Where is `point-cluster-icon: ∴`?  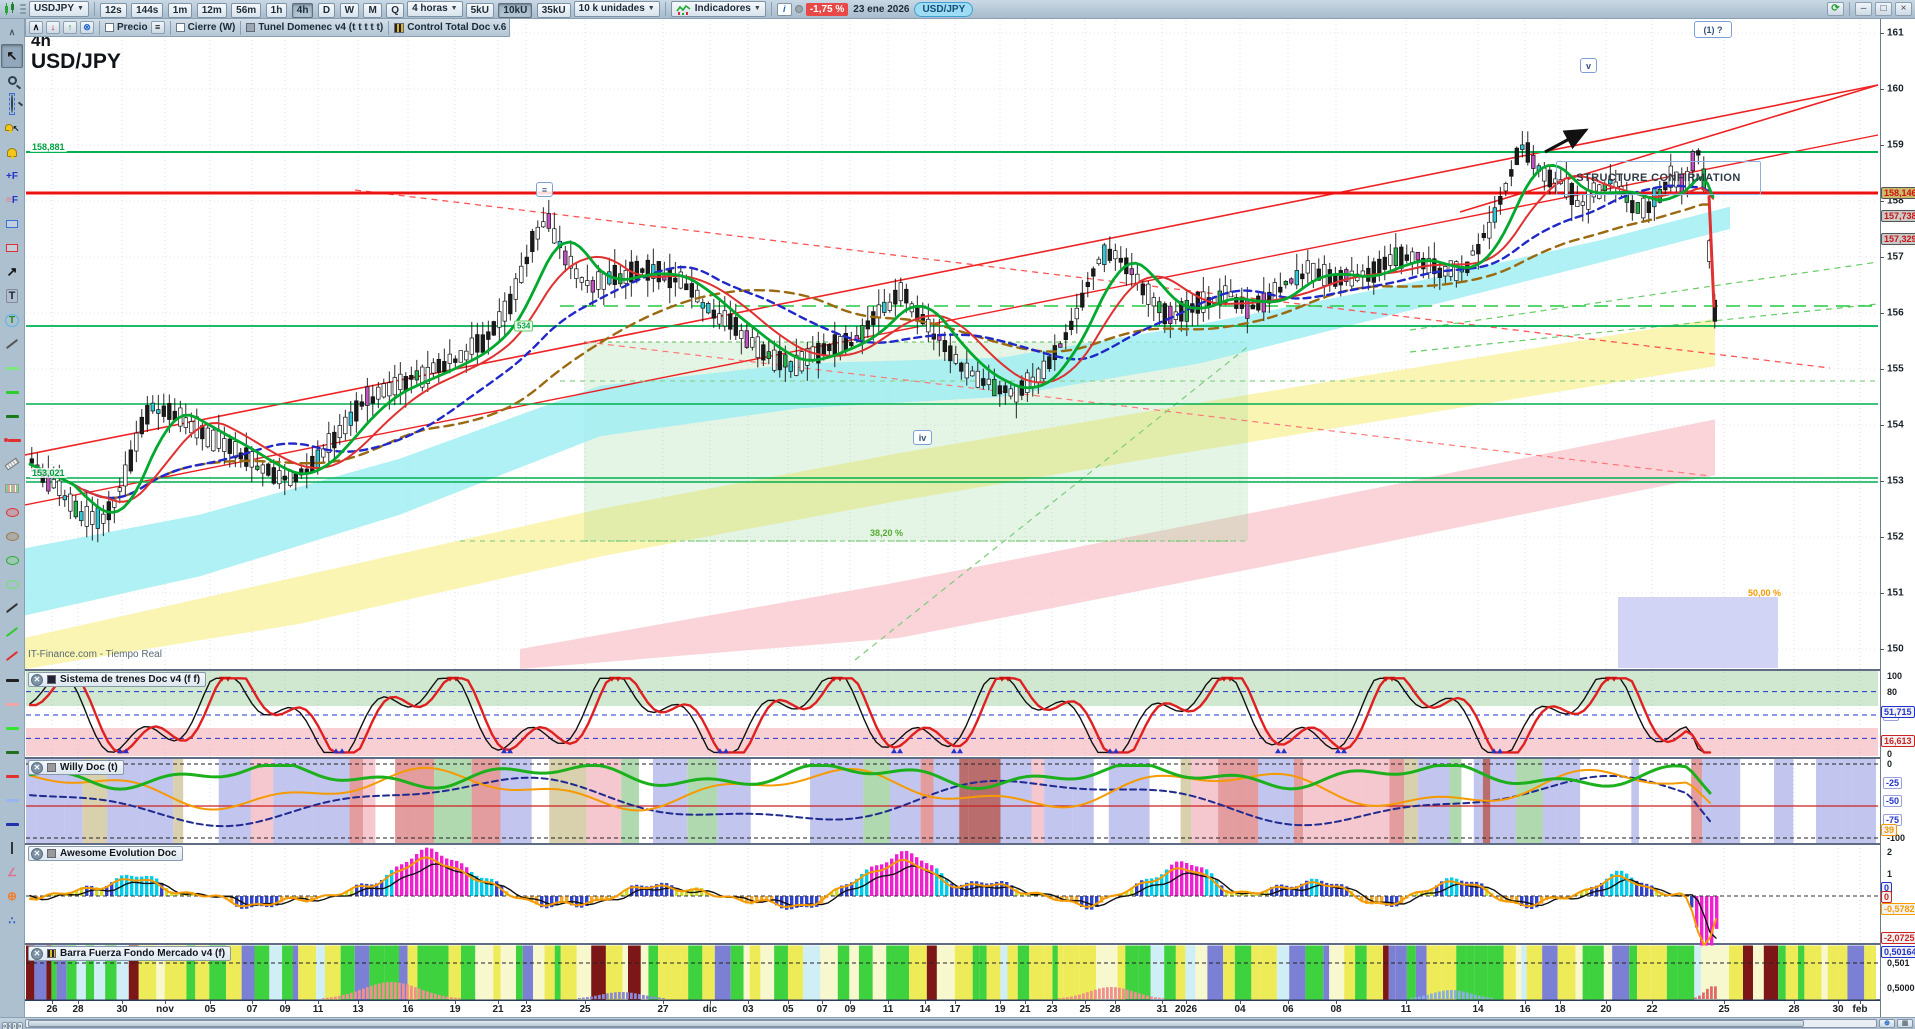
point-cluster-icon: ∴ is located at coordinates (12, 920).